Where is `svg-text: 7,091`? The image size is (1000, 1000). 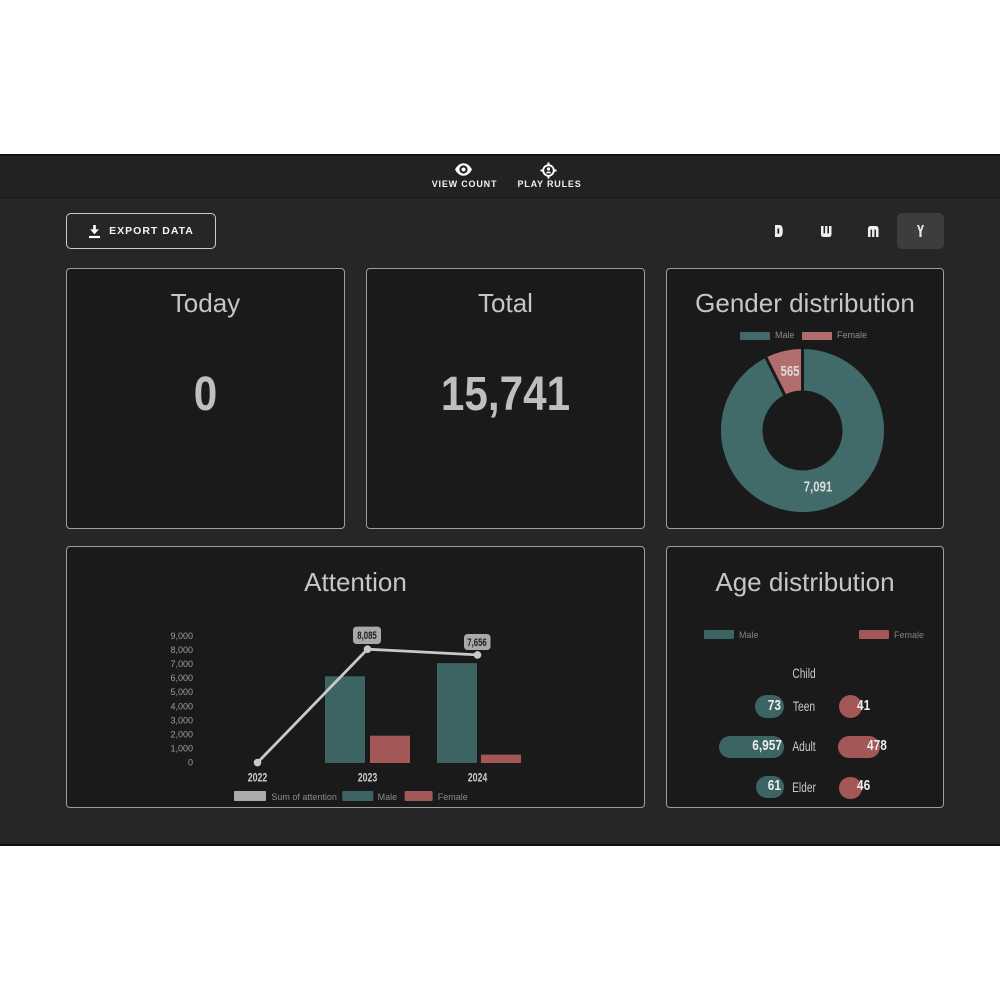
svg-text: 7,091 is located at coordinates (818, 487).